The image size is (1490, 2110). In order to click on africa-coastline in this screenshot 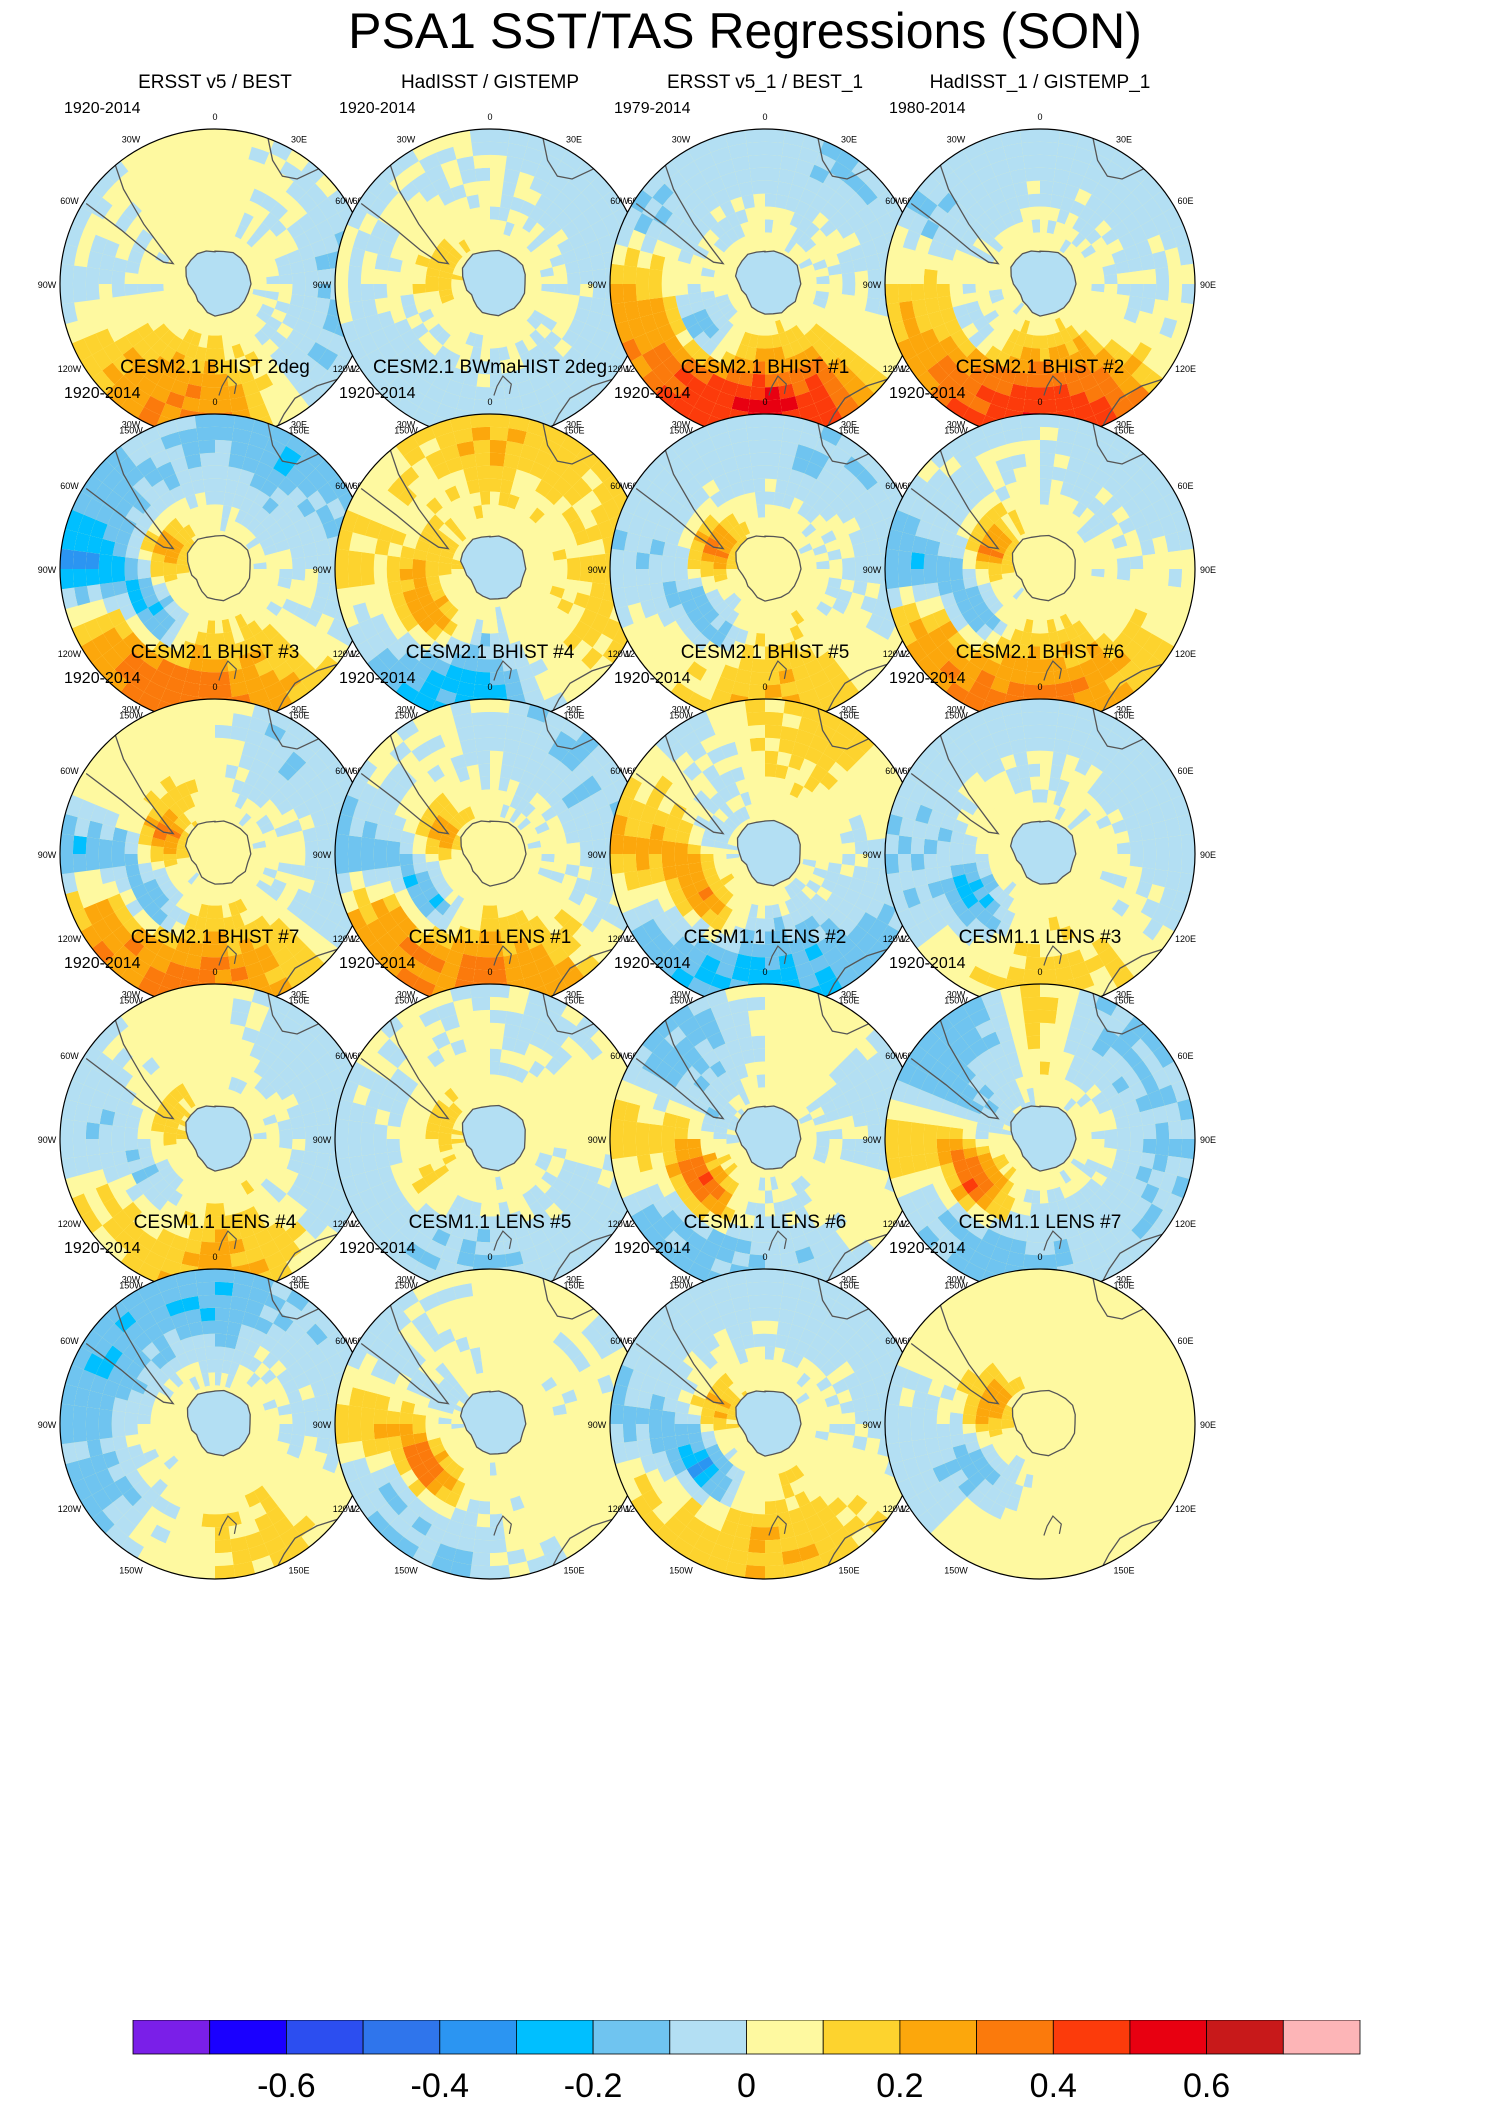, I will do `click(568, 444)`.